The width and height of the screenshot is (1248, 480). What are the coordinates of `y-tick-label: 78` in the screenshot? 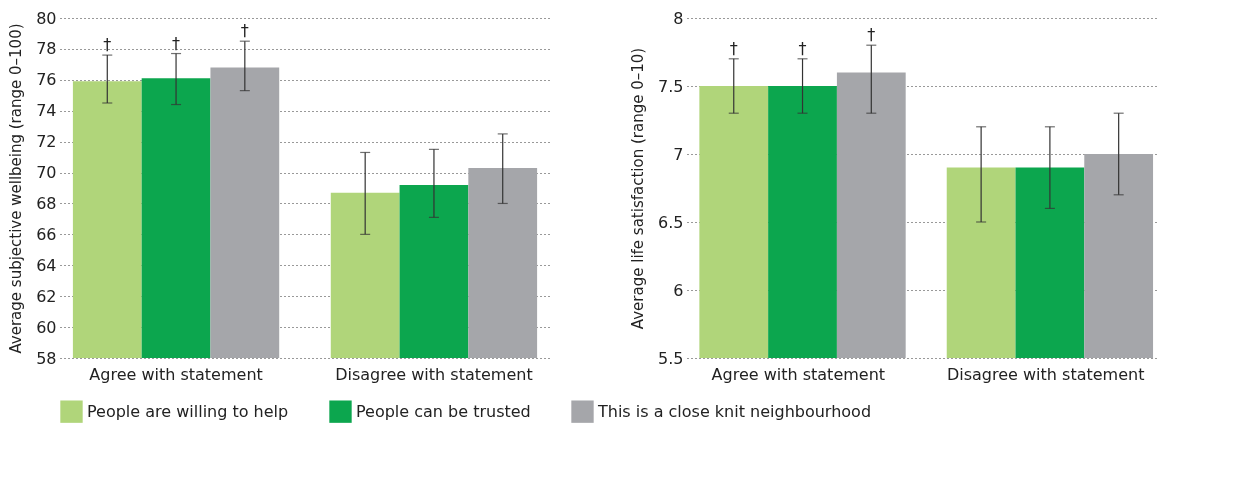 It's located at (46, 49).